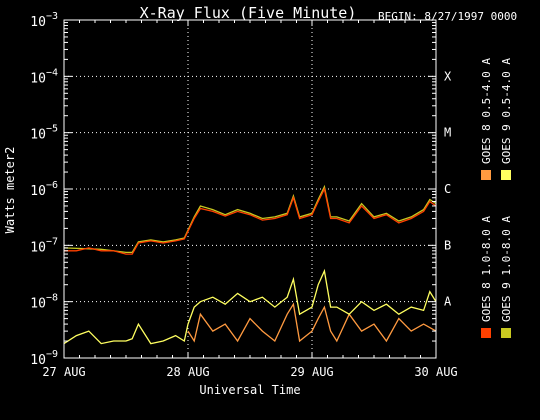 This screenshot has height=420, width=540. What do you see at coordinates (486, 269) in the screenshot?
I see `legend-label: GOES 8 1.0-8.0 A` at bounding box center [486, 269].